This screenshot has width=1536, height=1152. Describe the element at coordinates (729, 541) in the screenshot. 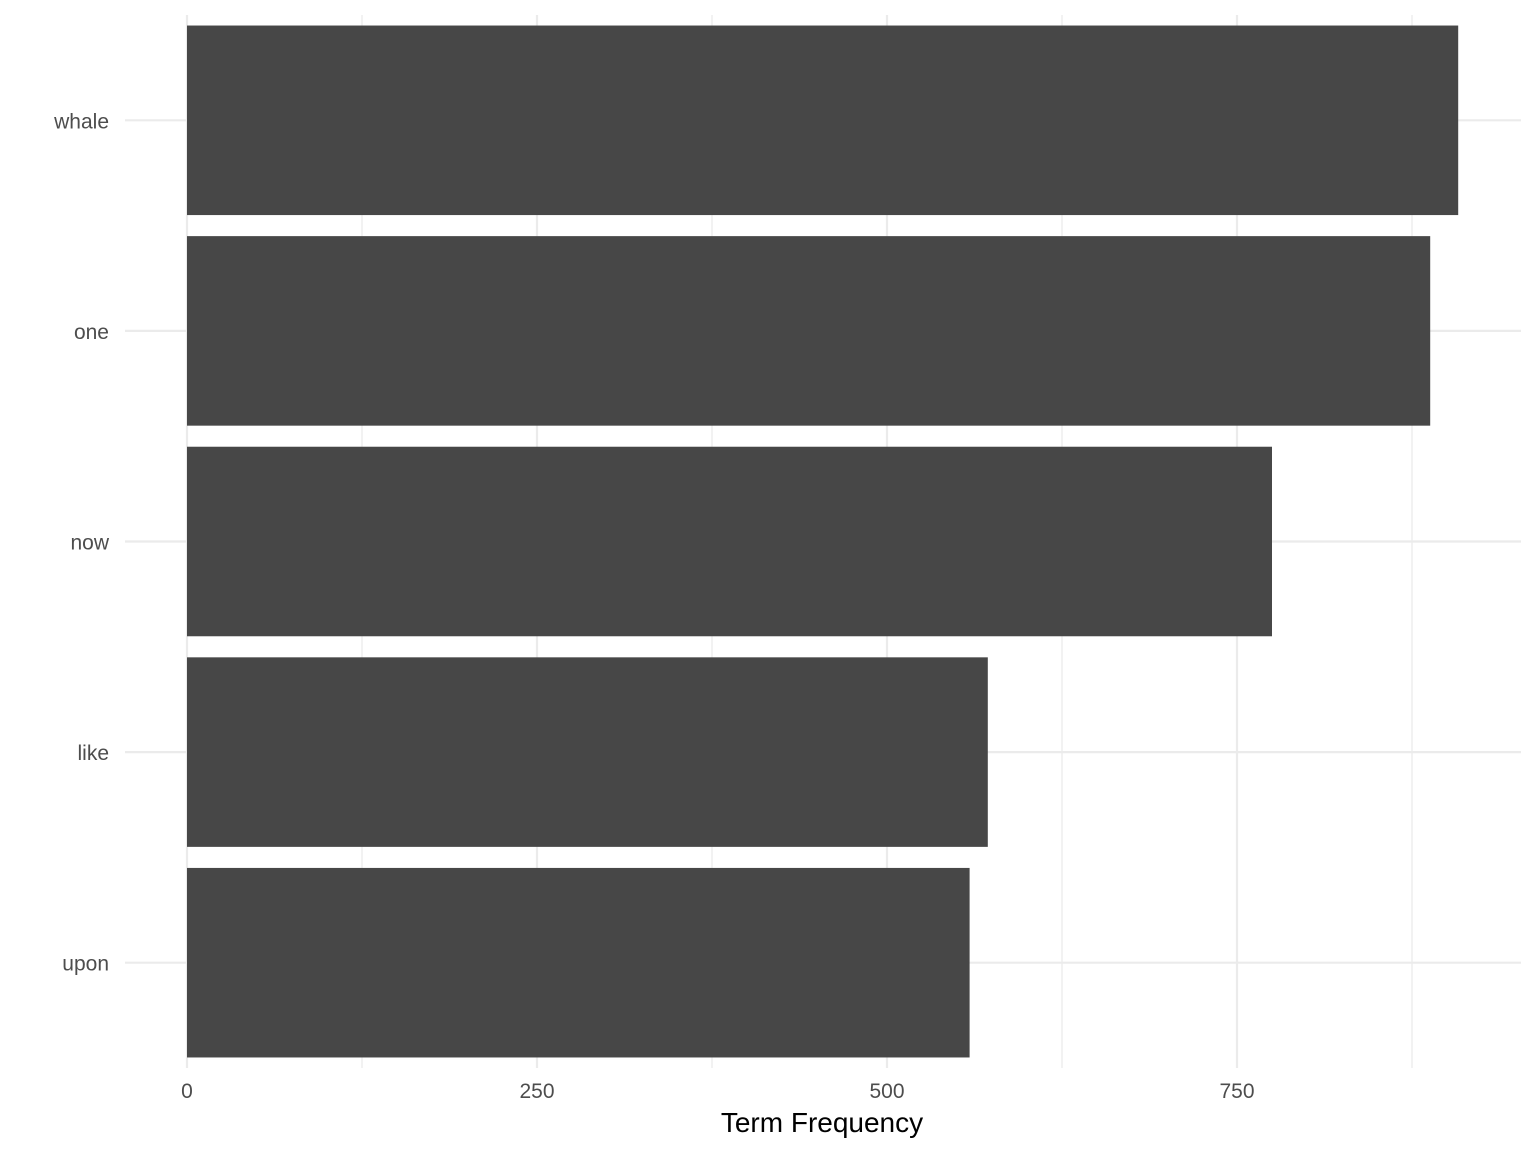

I see `bar-now` at that location.